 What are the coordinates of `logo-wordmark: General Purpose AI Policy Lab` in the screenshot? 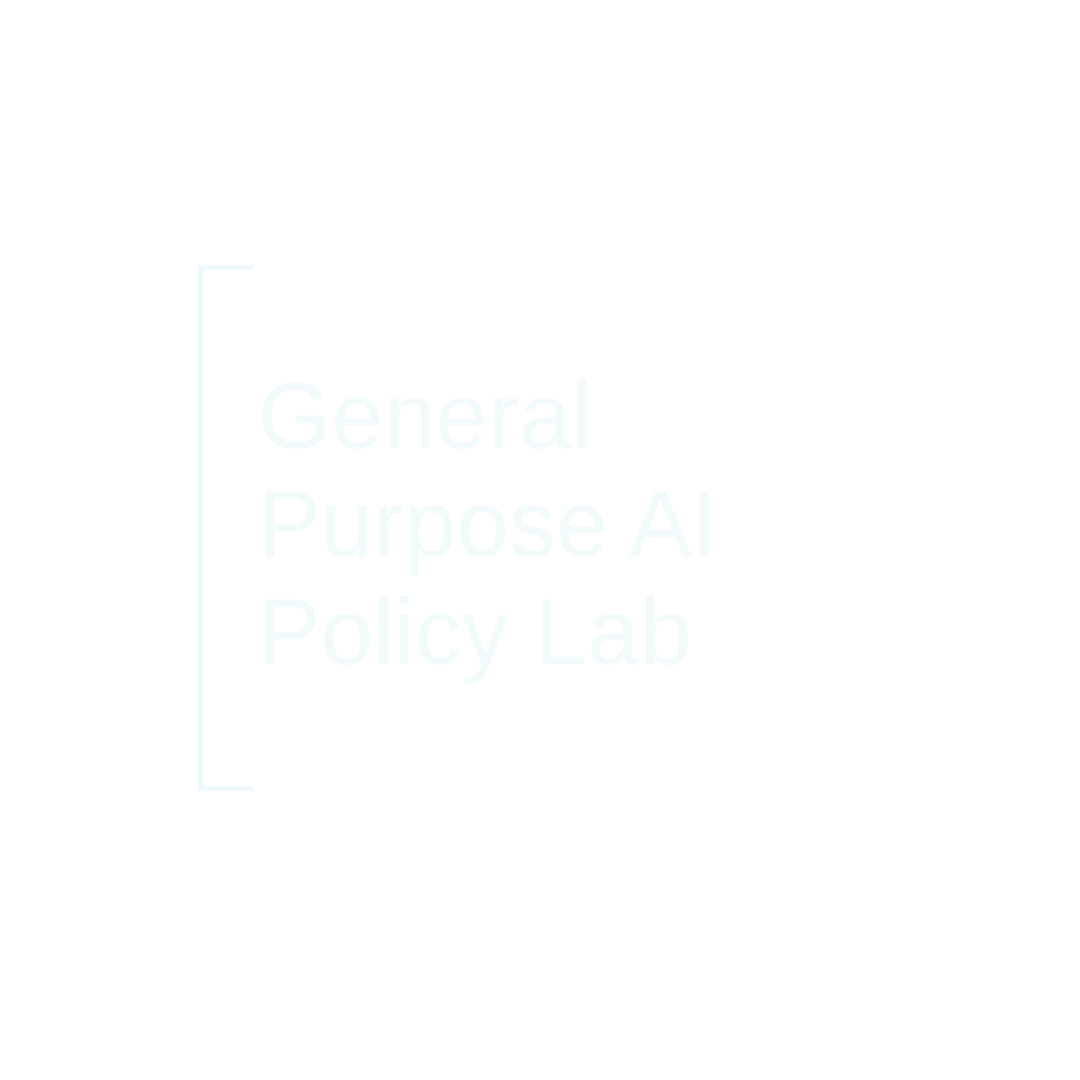 It's located at (488, 524).